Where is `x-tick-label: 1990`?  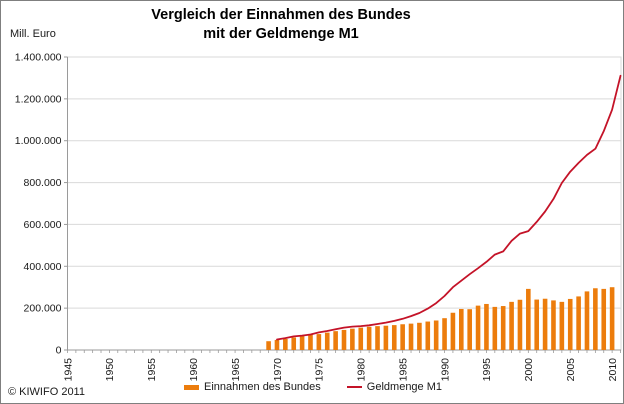 x-tick-label: 1990 is located at coordinates (445, 370).